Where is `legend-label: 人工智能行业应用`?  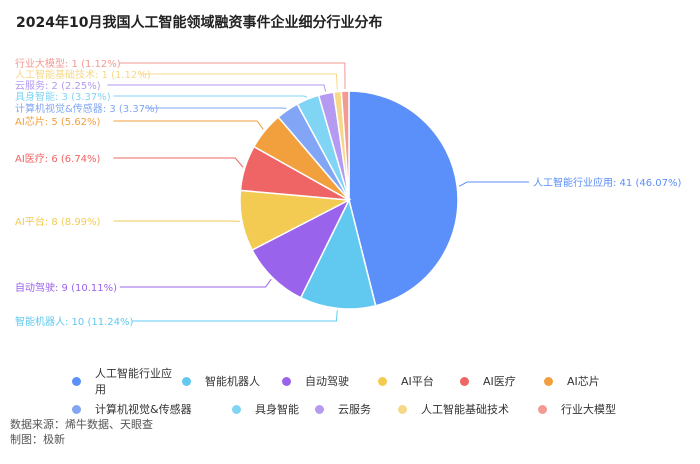 legend-label: 人工智能行业应用 is located at coordinates (133, 381).